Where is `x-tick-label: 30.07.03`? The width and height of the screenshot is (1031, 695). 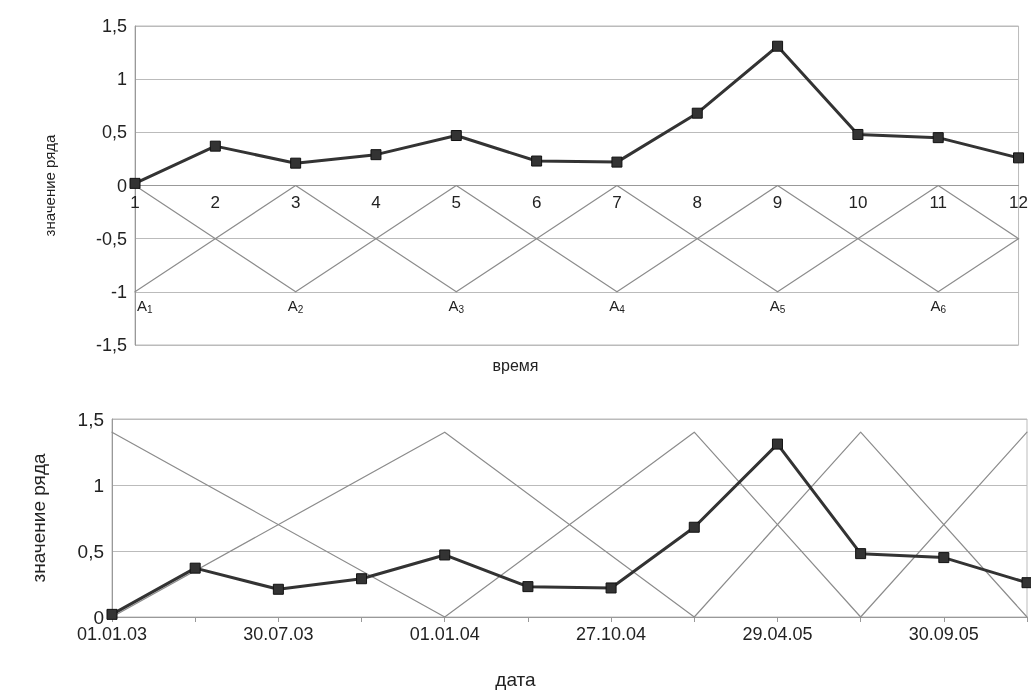 x-tick-label: 30.07.03 is located at coordinates (278, 634).